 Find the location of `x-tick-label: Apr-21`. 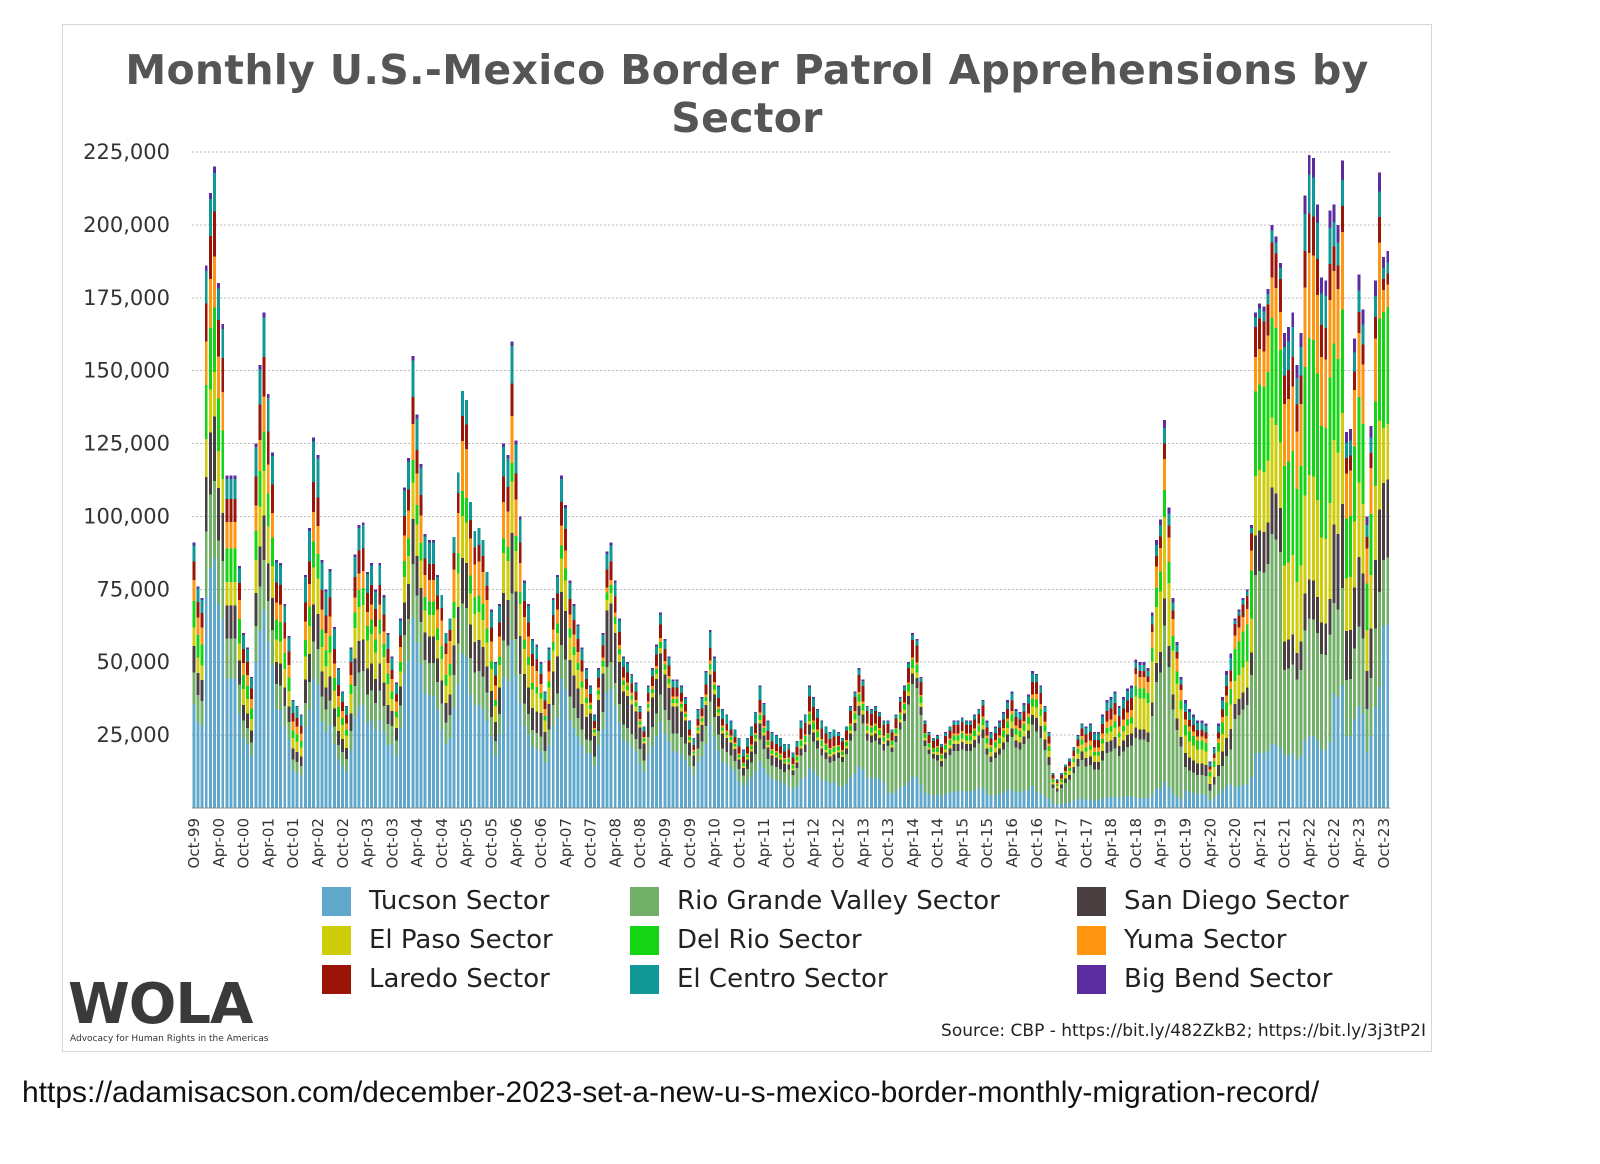

x-tick-label: Apr-21 is located at coordinates (1260, 843).